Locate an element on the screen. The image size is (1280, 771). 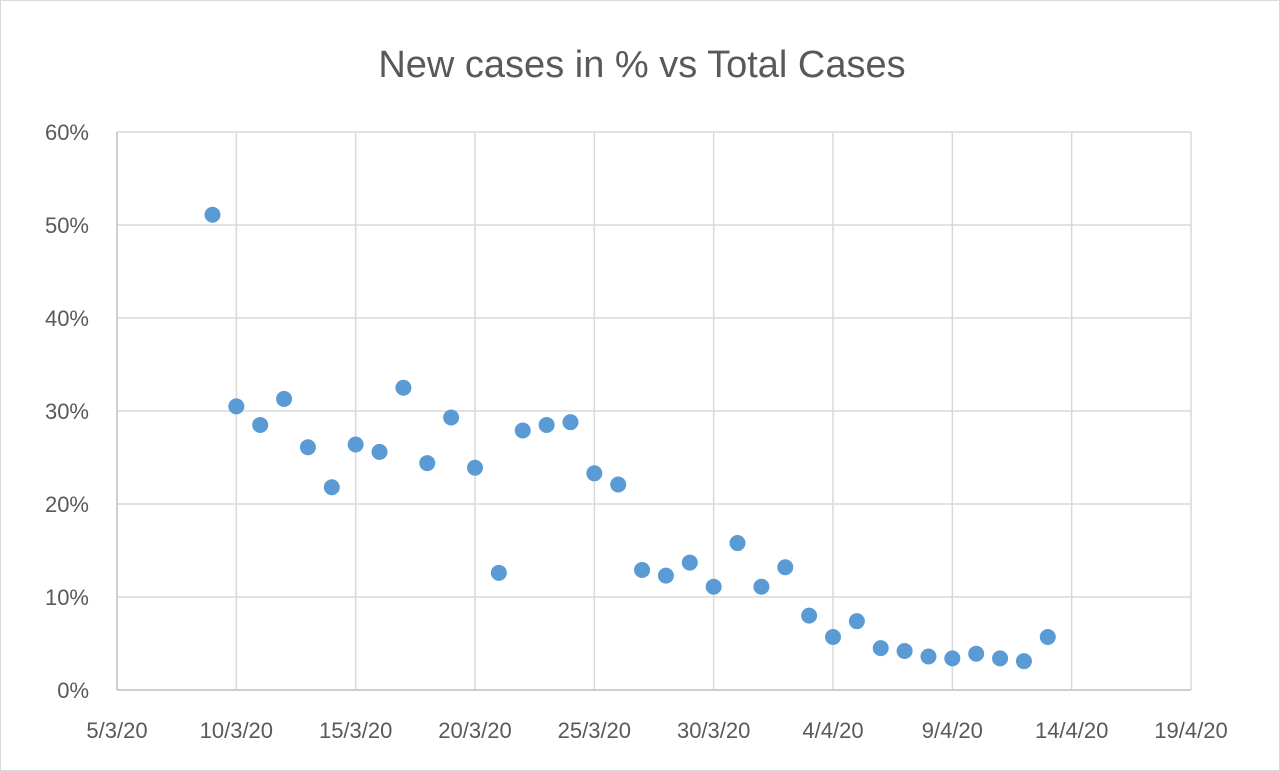
x-tick-label: 4/4/20 is located at coordinates (832, 730).